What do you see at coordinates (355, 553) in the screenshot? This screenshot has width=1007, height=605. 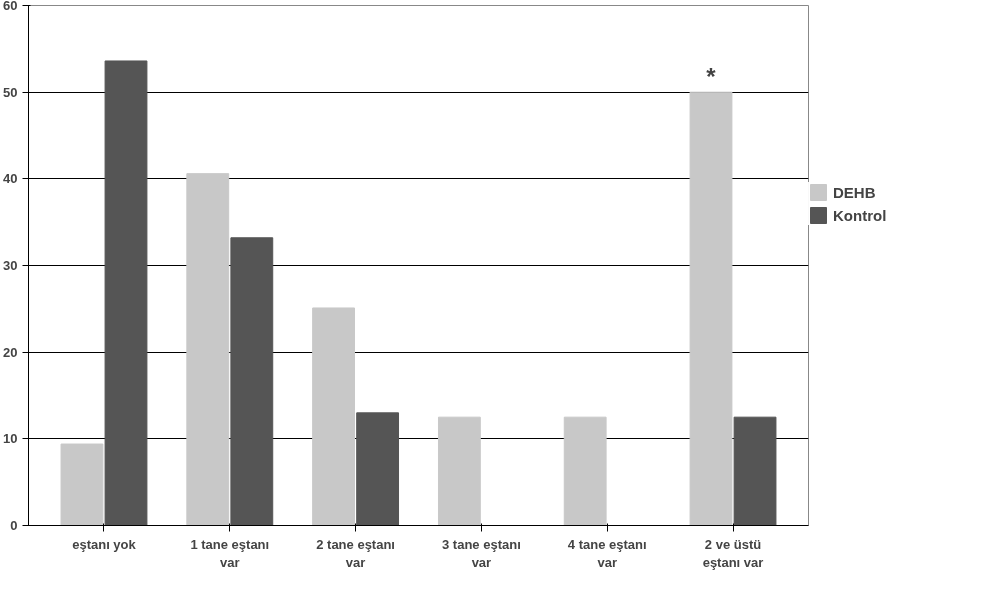 I see `x-tick-label: 2 tane eştanı var` at bounding box center [355, 553].